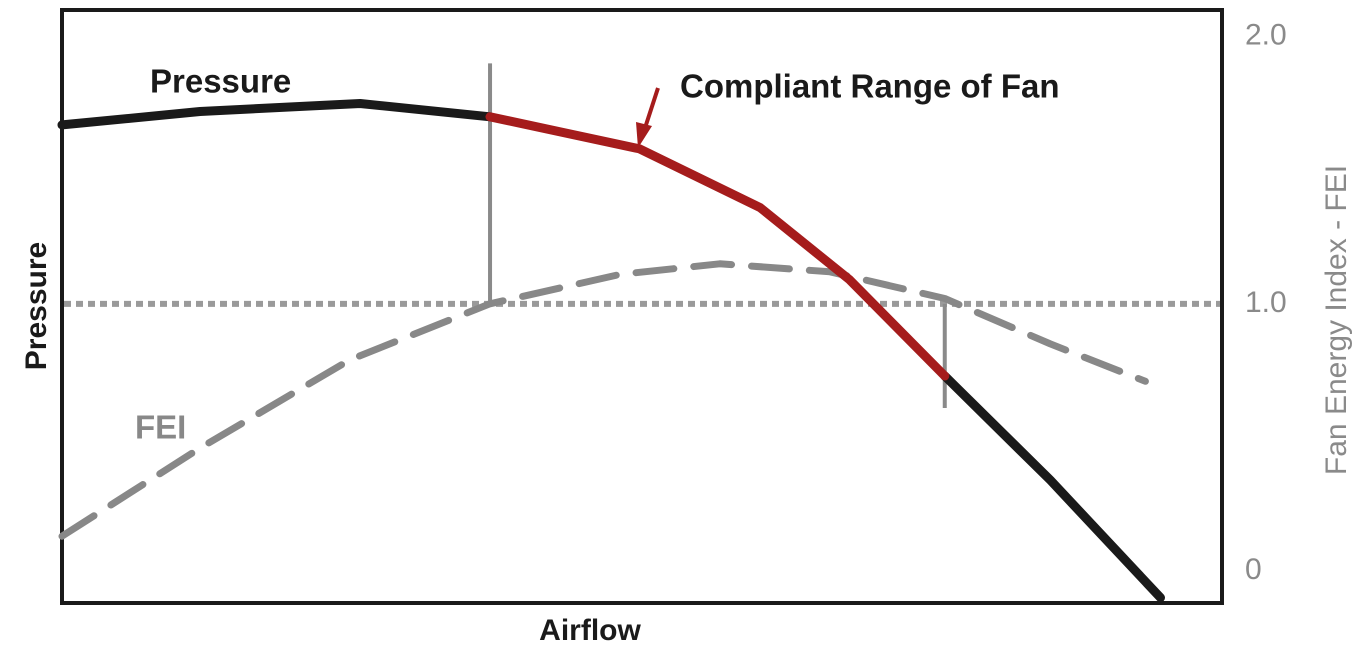  I want to click on x-axis-title: Airflow, so click(590, 630).